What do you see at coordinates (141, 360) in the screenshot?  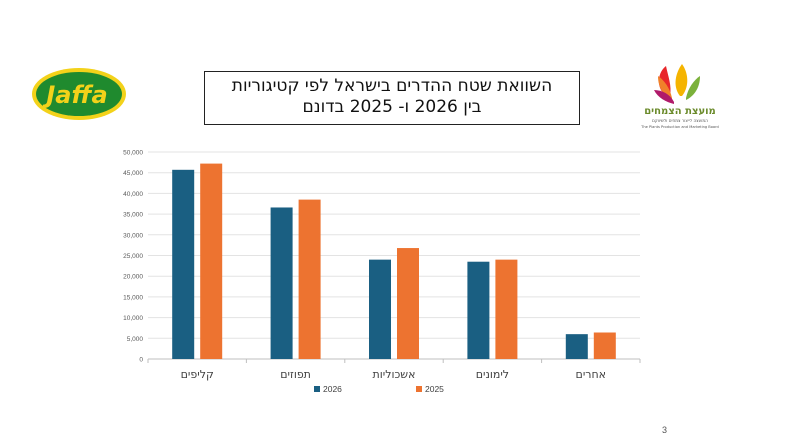 I see `y-tick-label: 0` at bounding box center [141, 360].